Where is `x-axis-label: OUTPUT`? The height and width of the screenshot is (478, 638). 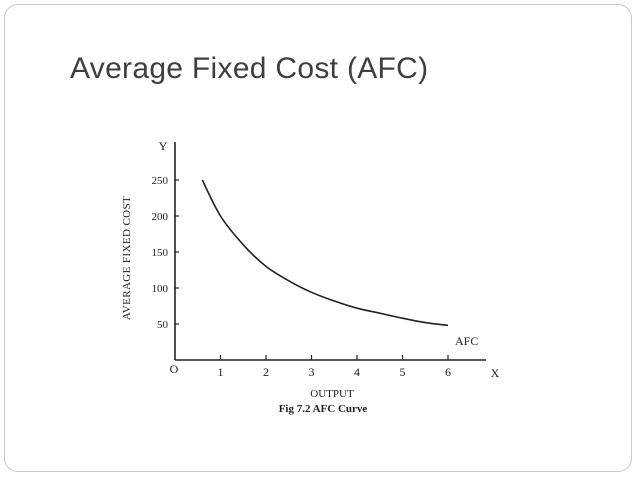 x-axis-label: OUTPUT is located at coordinates (332, 394).